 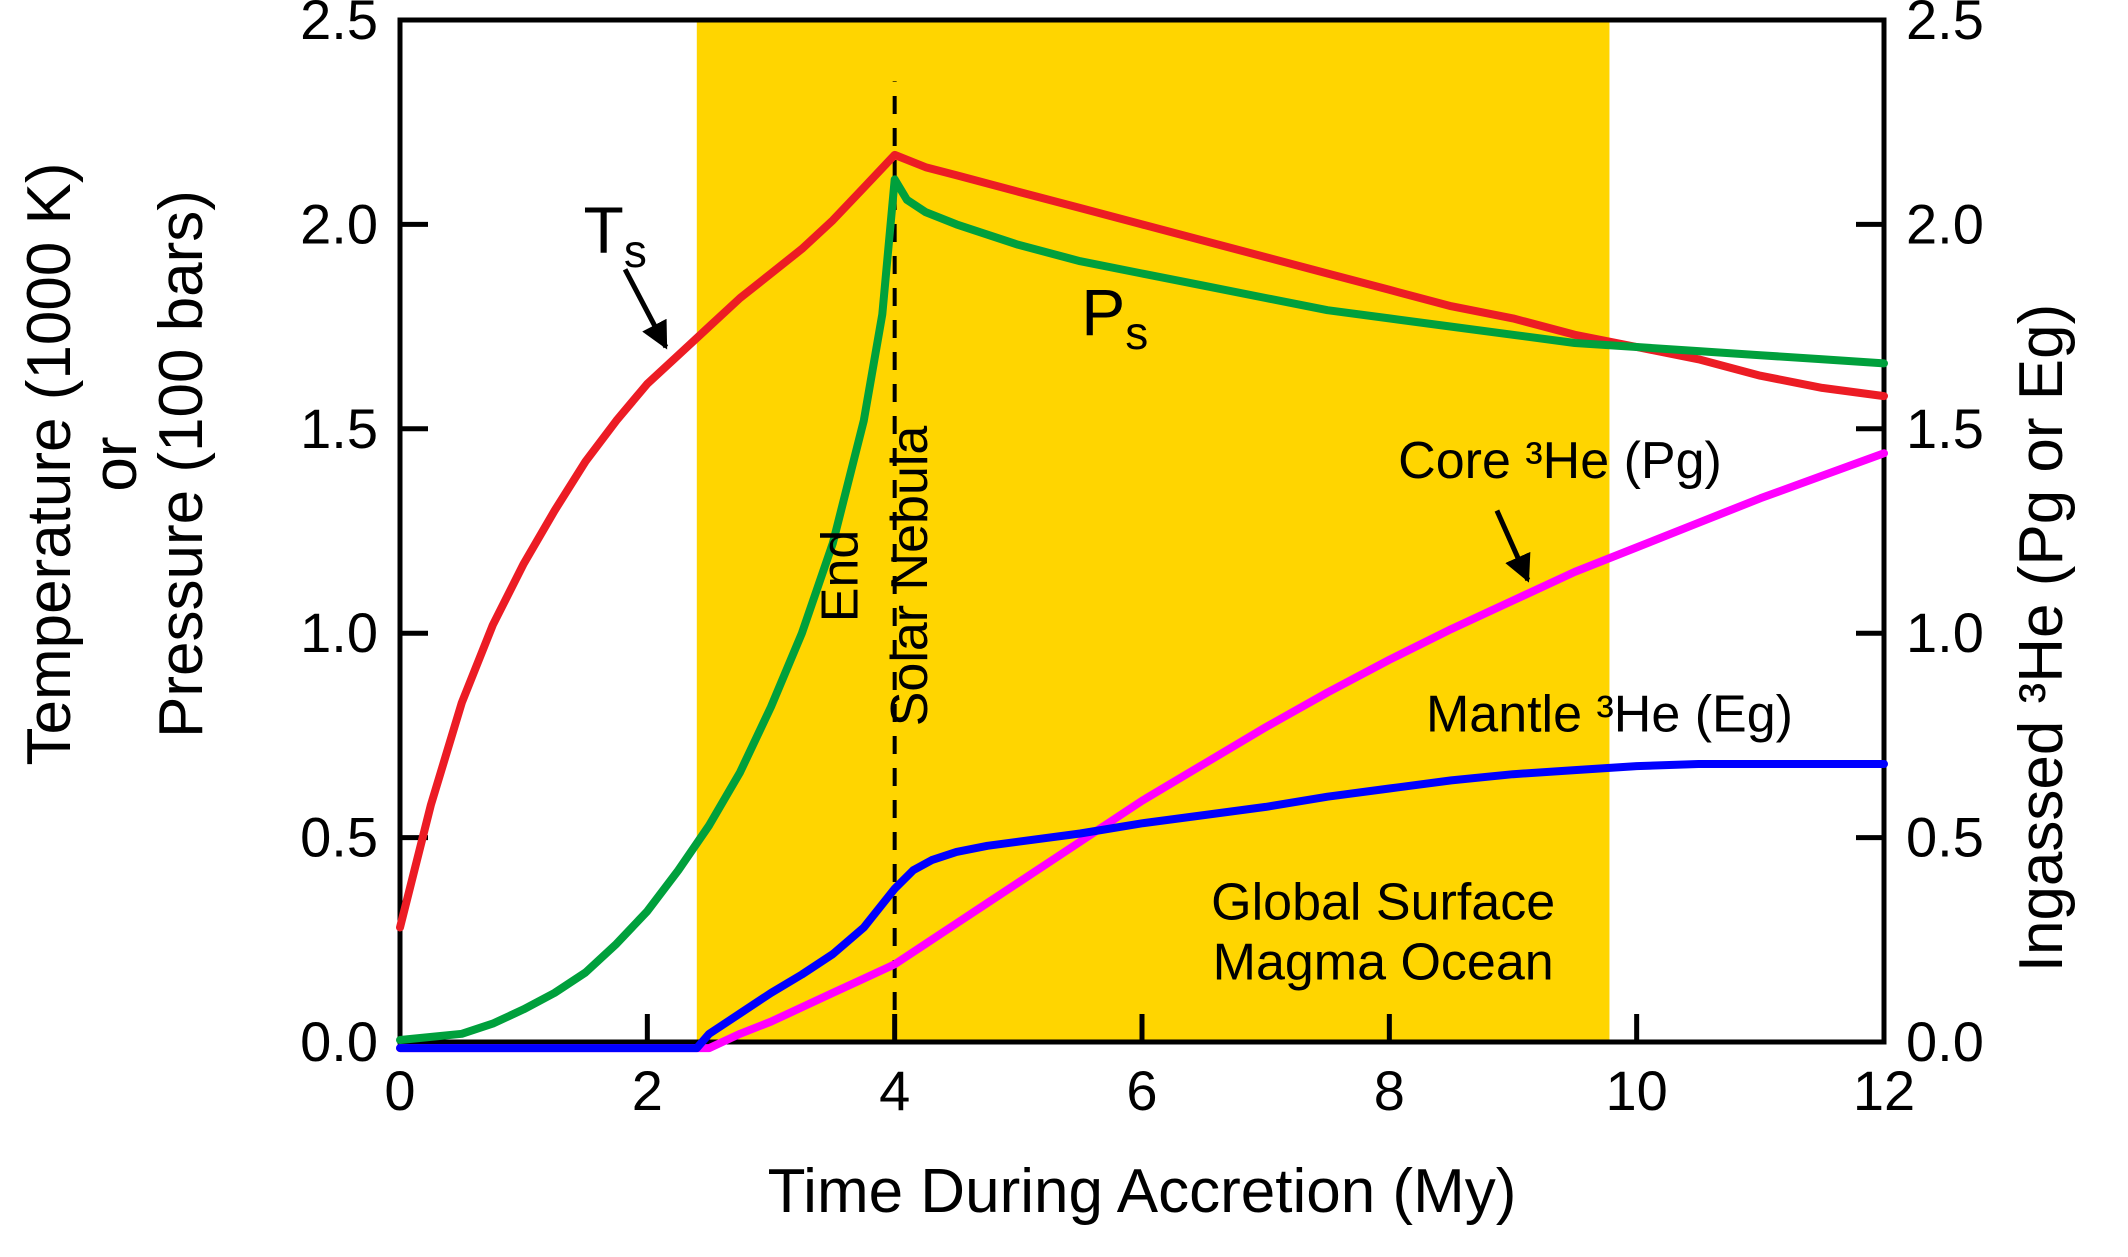 What do you see at coordinates (1389, 1090) in the screenshot?
I see `x-tick-label: 8` at bounding box center [1389, 1090].